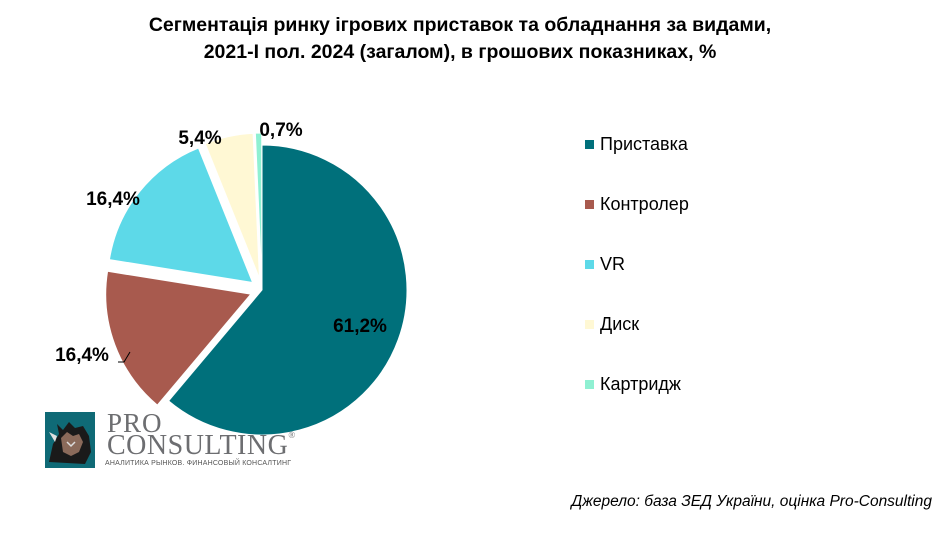  What do you see at coordinates (124, 357) in the screenshot?
I see `leader-line` at bounding box center [124, 357].